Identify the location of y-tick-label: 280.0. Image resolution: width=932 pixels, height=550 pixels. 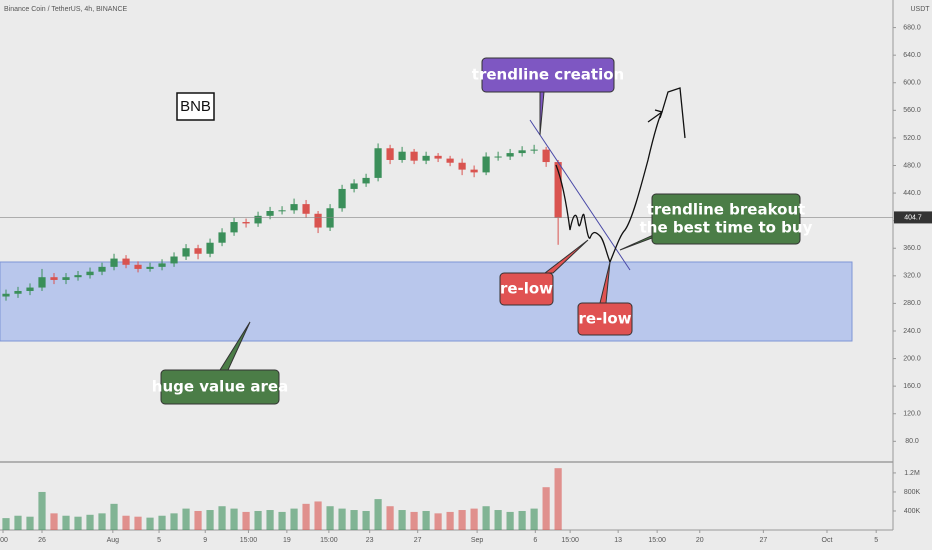
(912, 303).